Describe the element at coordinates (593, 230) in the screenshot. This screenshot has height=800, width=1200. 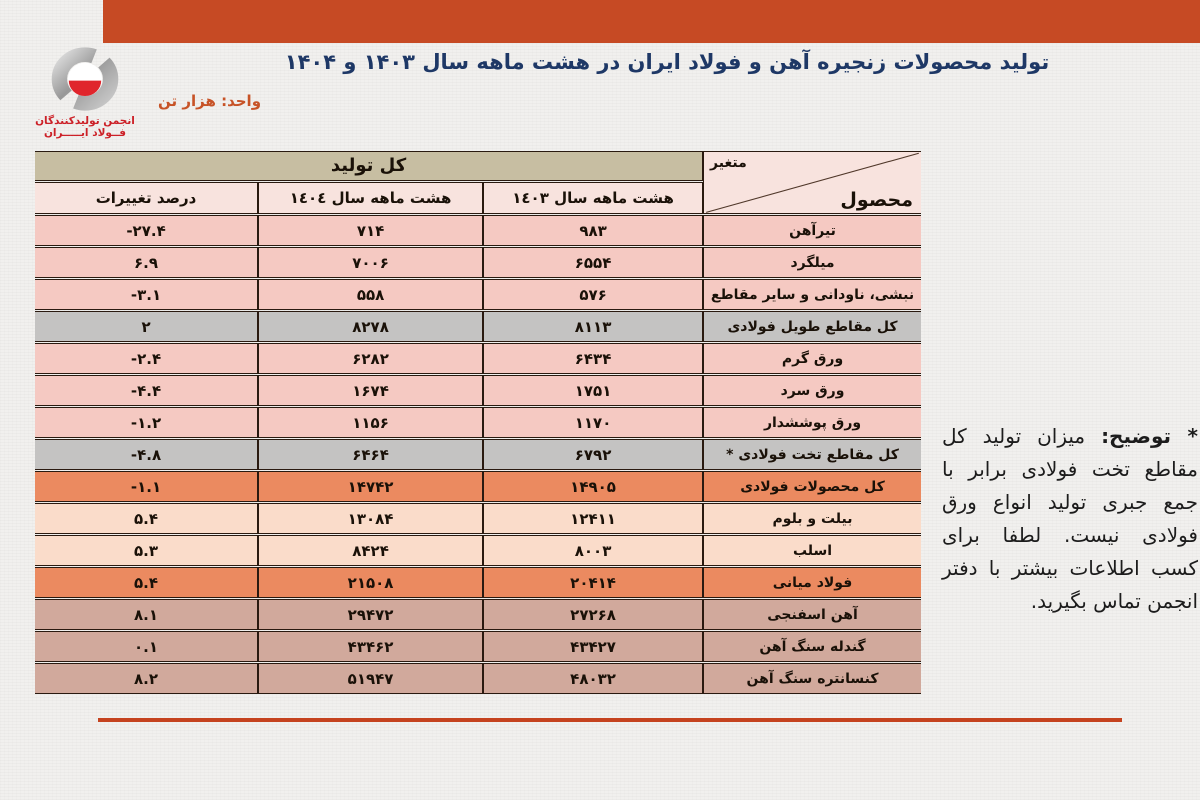
I see `value-1403-cell: ۹۸۳` at that location.